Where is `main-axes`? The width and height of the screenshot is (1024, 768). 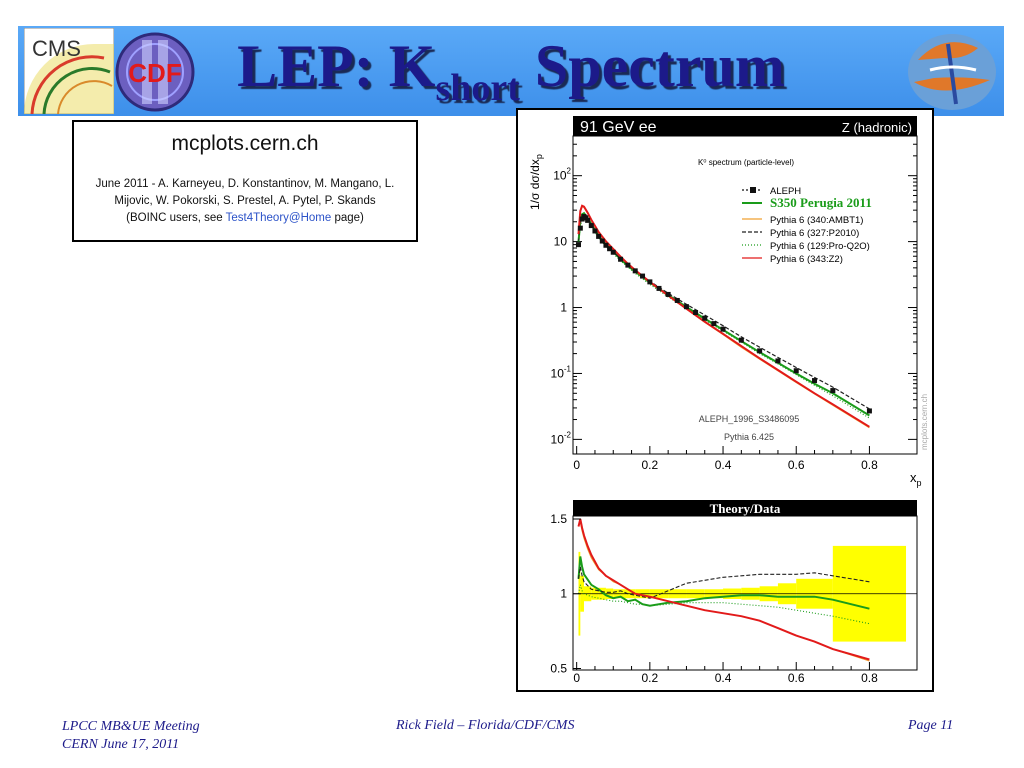
main-axes is located at coordinates (745, 295).